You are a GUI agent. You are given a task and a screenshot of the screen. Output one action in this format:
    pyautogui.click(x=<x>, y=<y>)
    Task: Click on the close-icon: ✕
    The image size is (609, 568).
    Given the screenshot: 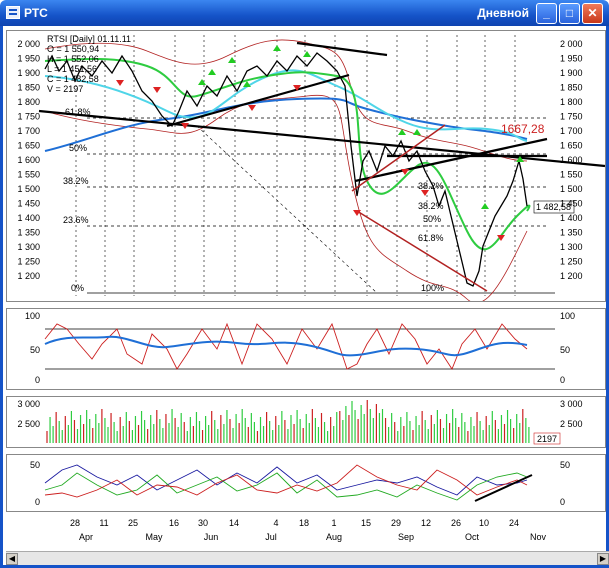 What is the action you would take?
    pyautogui.click(x=592, y=13)
    